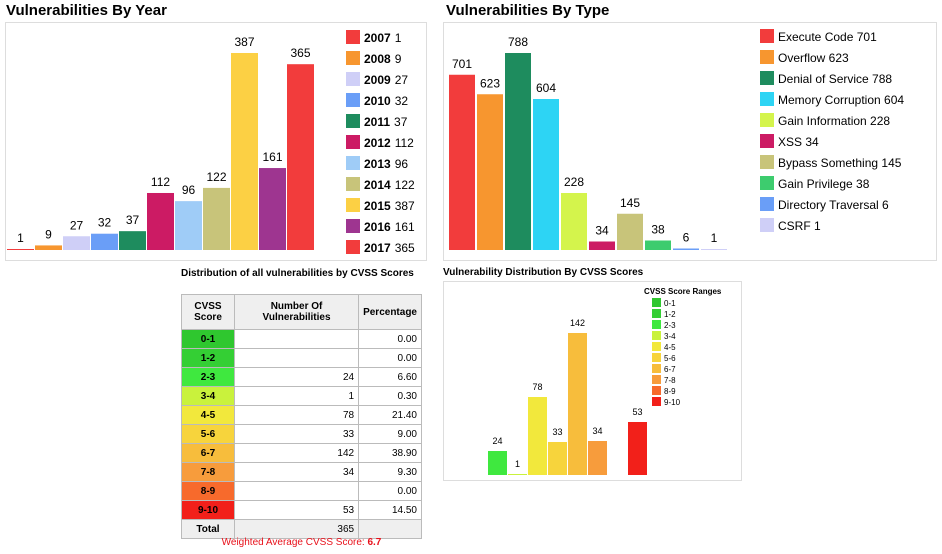 This screenshot has width=942, height=554. What do you see at coordinates (670, 380) in the screenshot?
I see `cvss-legend-item: 7-8` at bounding box center [670, 380].